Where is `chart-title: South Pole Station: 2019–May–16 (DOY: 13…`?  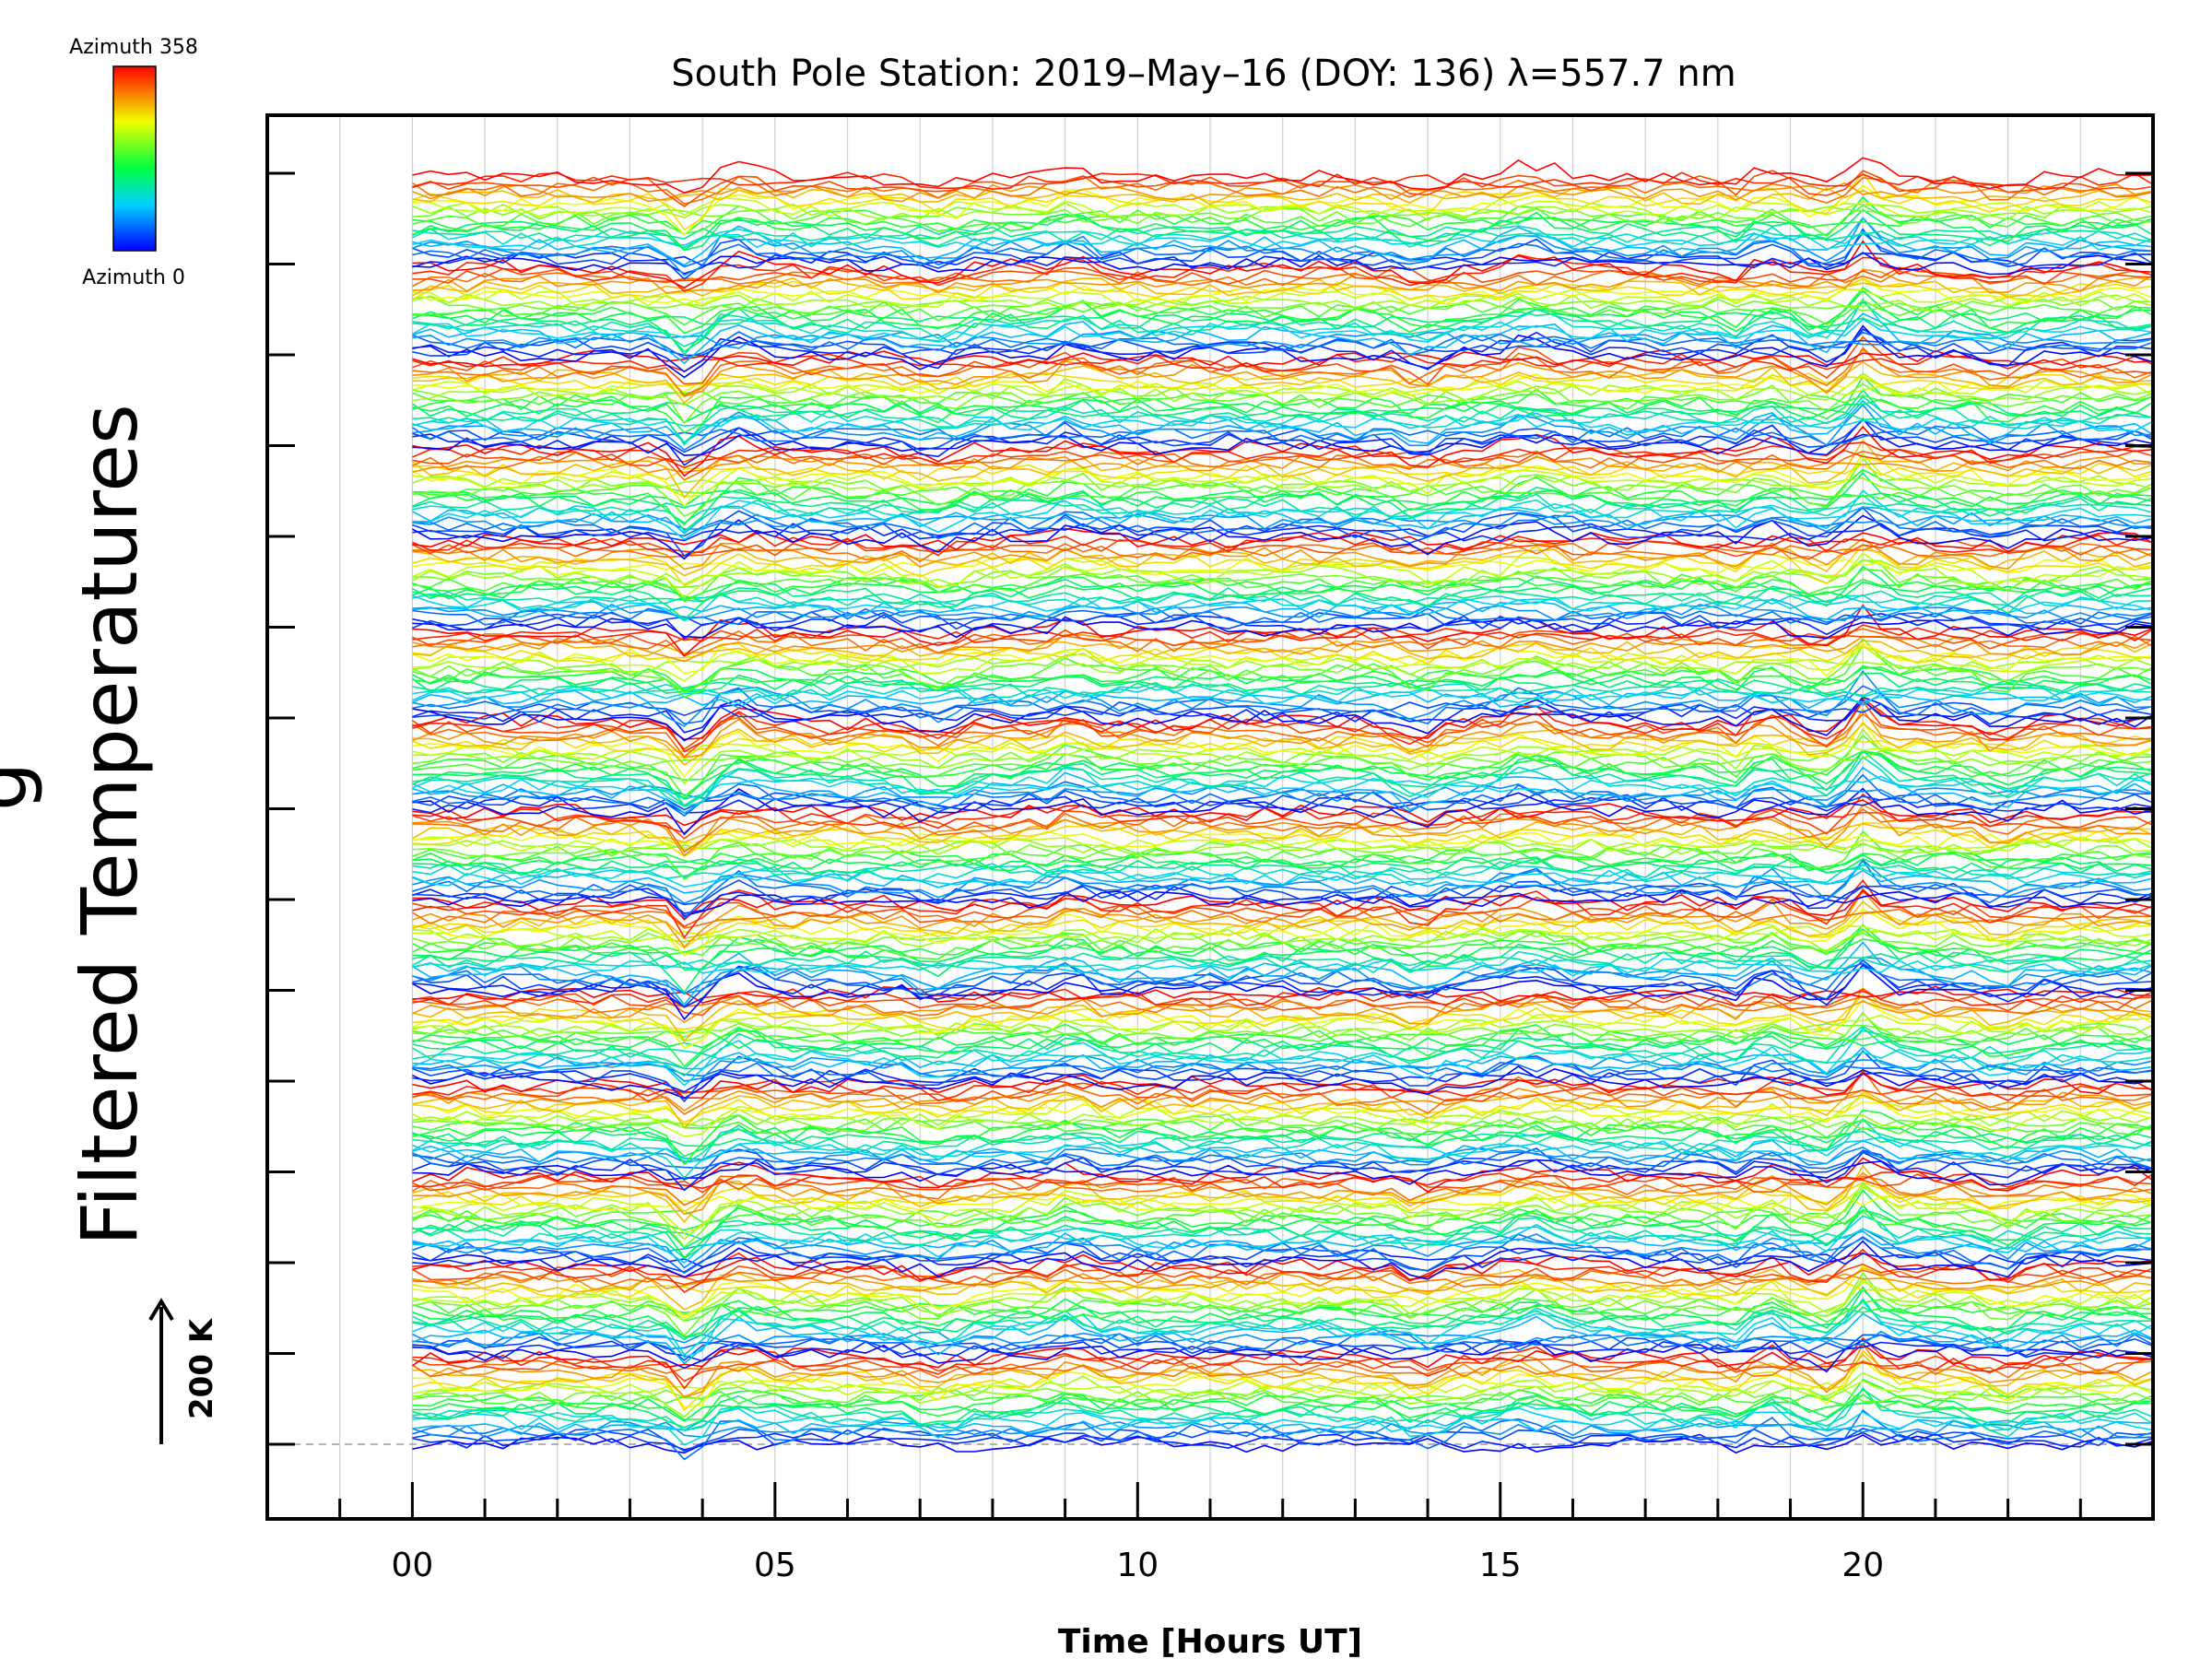
chart-title: South Pole Station: 2019–May–16 (DOY: 13… is located at coordinates (1203, 74).